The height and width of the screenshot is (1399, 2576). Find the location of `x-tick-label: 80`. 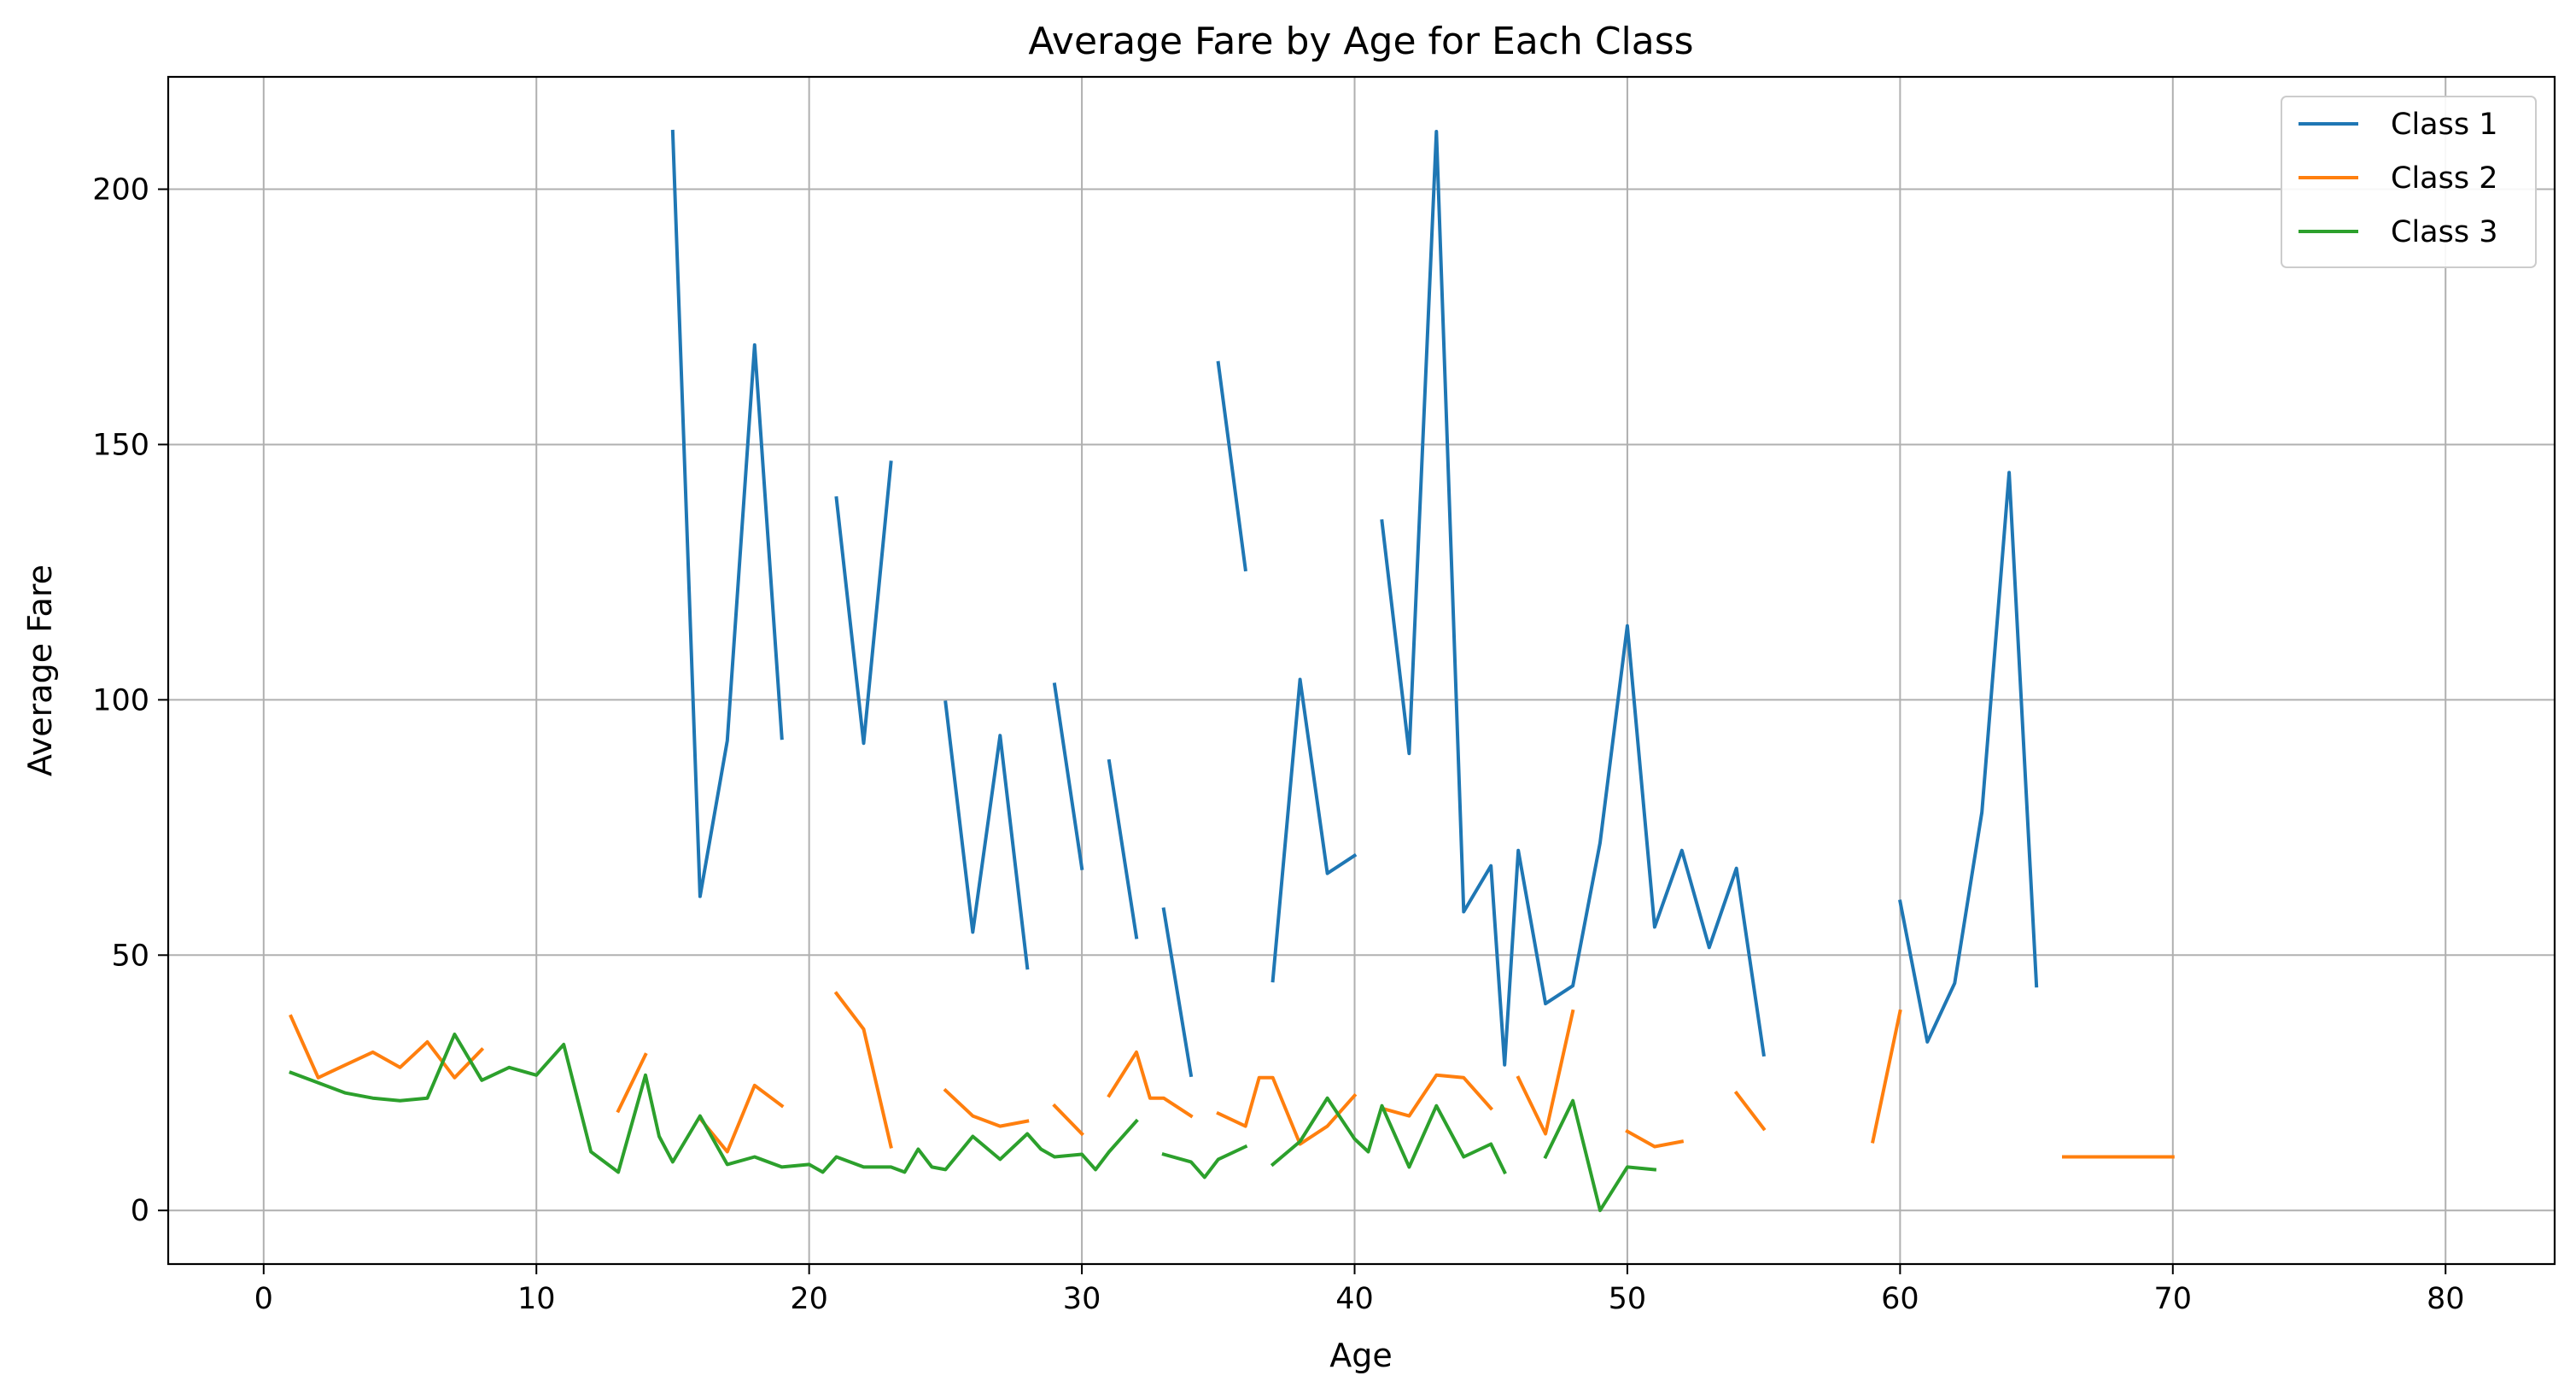

x-tick-label: 80 is located at coordinates (2446, 1299).